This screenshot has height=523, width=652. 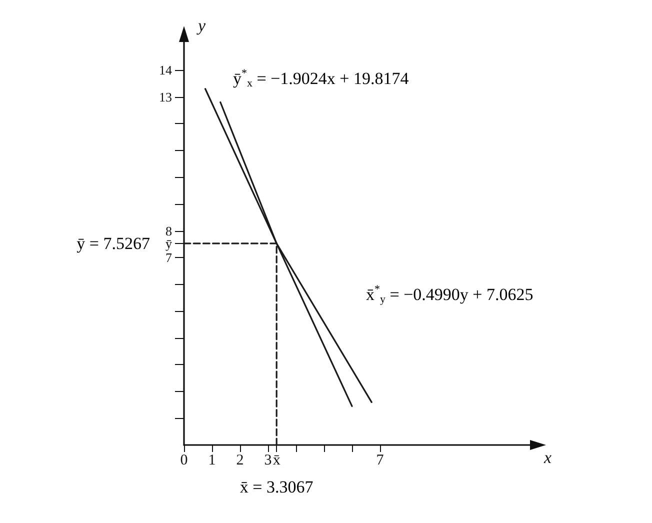 What do you see at coordinates (169, 258) in the screenshot?
I see `y-tick-label: 7` at bounding box center [169, 258].